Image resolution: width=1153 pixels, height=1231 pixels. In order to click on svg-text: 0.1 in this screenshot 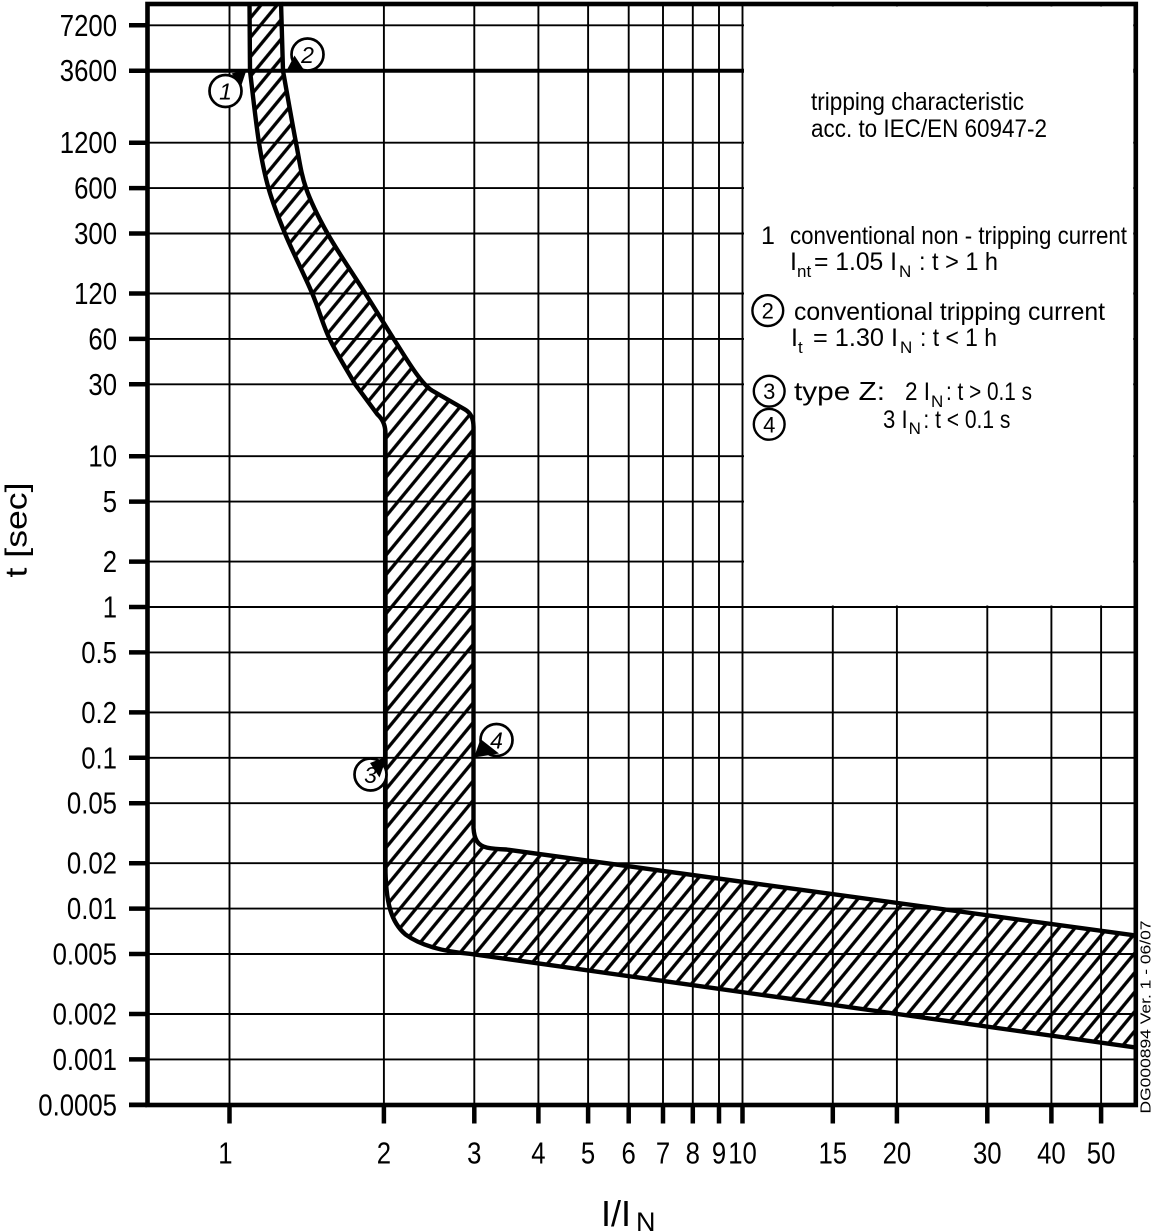, I will do `click(99, 757)`.